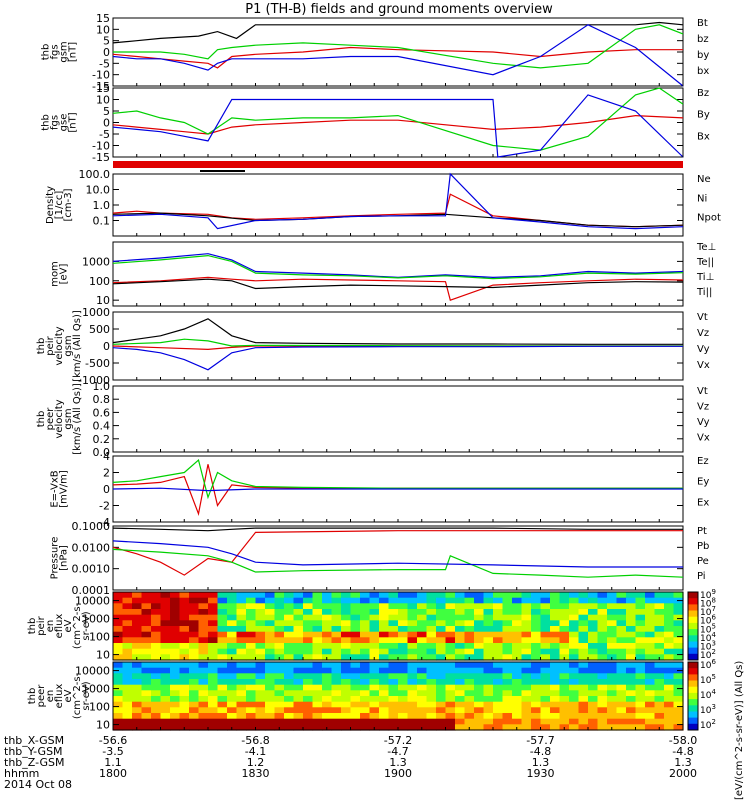 The height and width of the screenshot is (800, 750). I want to click on y-tick-label: 0, so click(106, 52).